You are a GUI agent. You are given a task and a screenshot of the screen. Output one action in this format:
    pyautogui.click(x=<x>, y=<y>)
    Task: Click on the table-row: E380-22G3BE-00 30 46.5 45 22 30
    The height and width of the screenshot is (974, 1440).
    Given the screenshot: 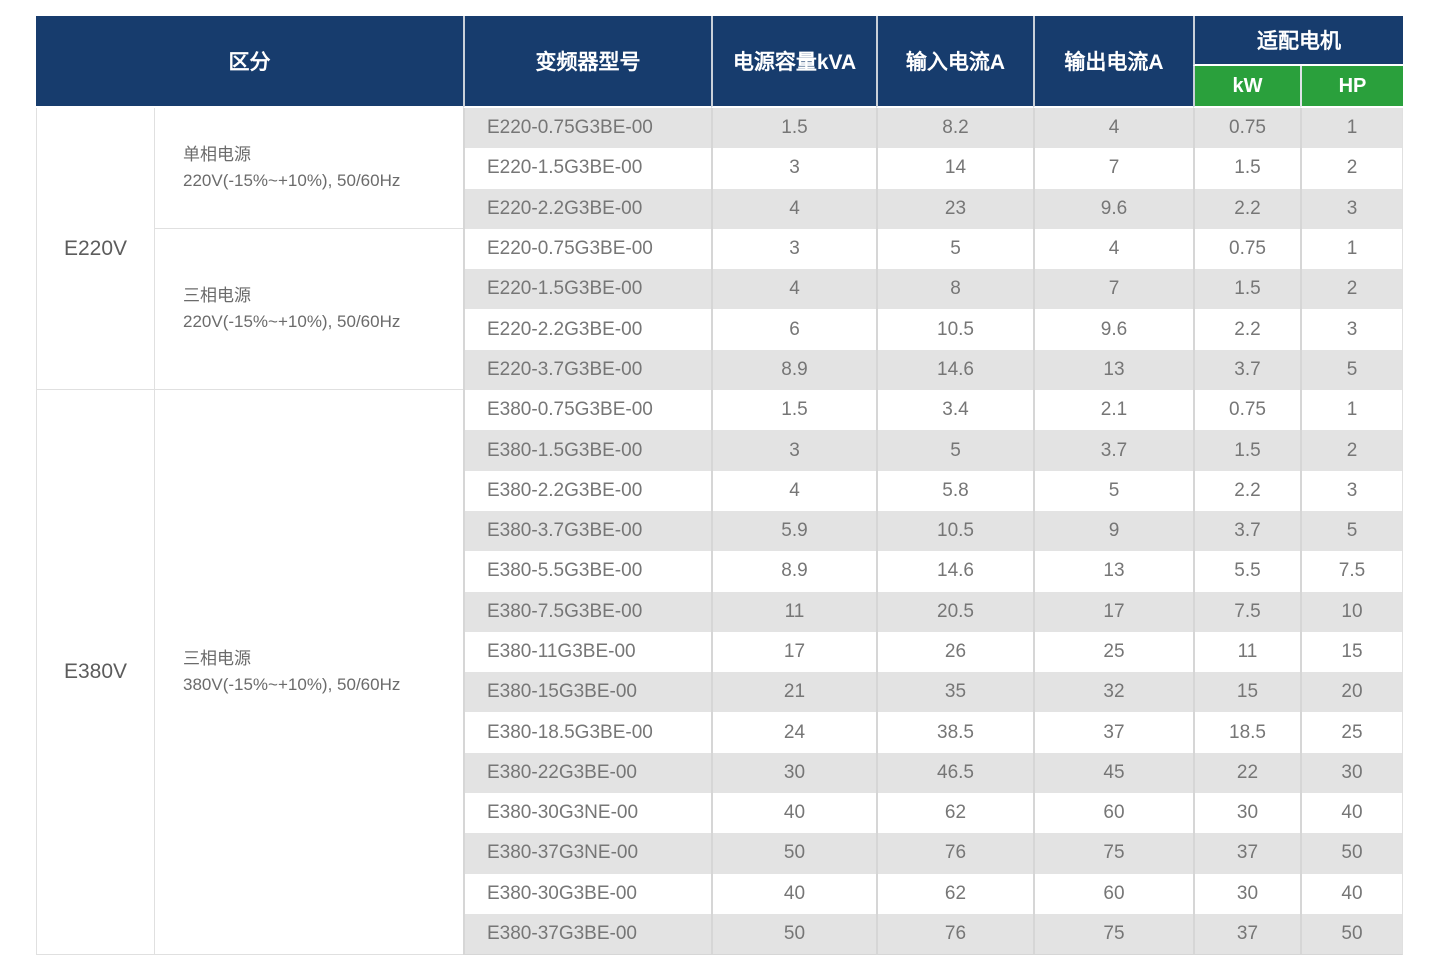 What is the action you would take?
    pyautogui.click(x=719, y=773)
    